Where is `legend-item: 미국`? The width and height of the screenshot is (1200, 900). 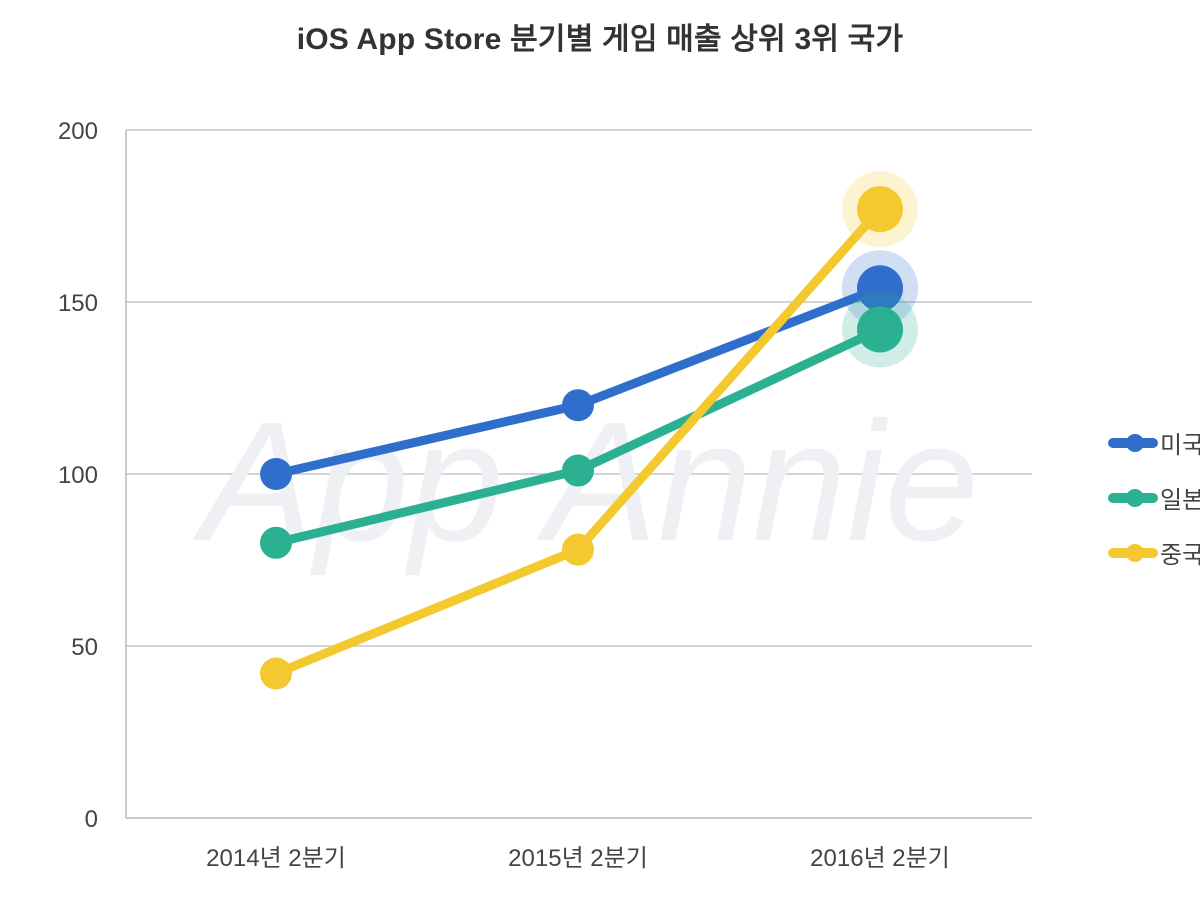
legend-item: 미국 is located at coordinates (1154, 442).